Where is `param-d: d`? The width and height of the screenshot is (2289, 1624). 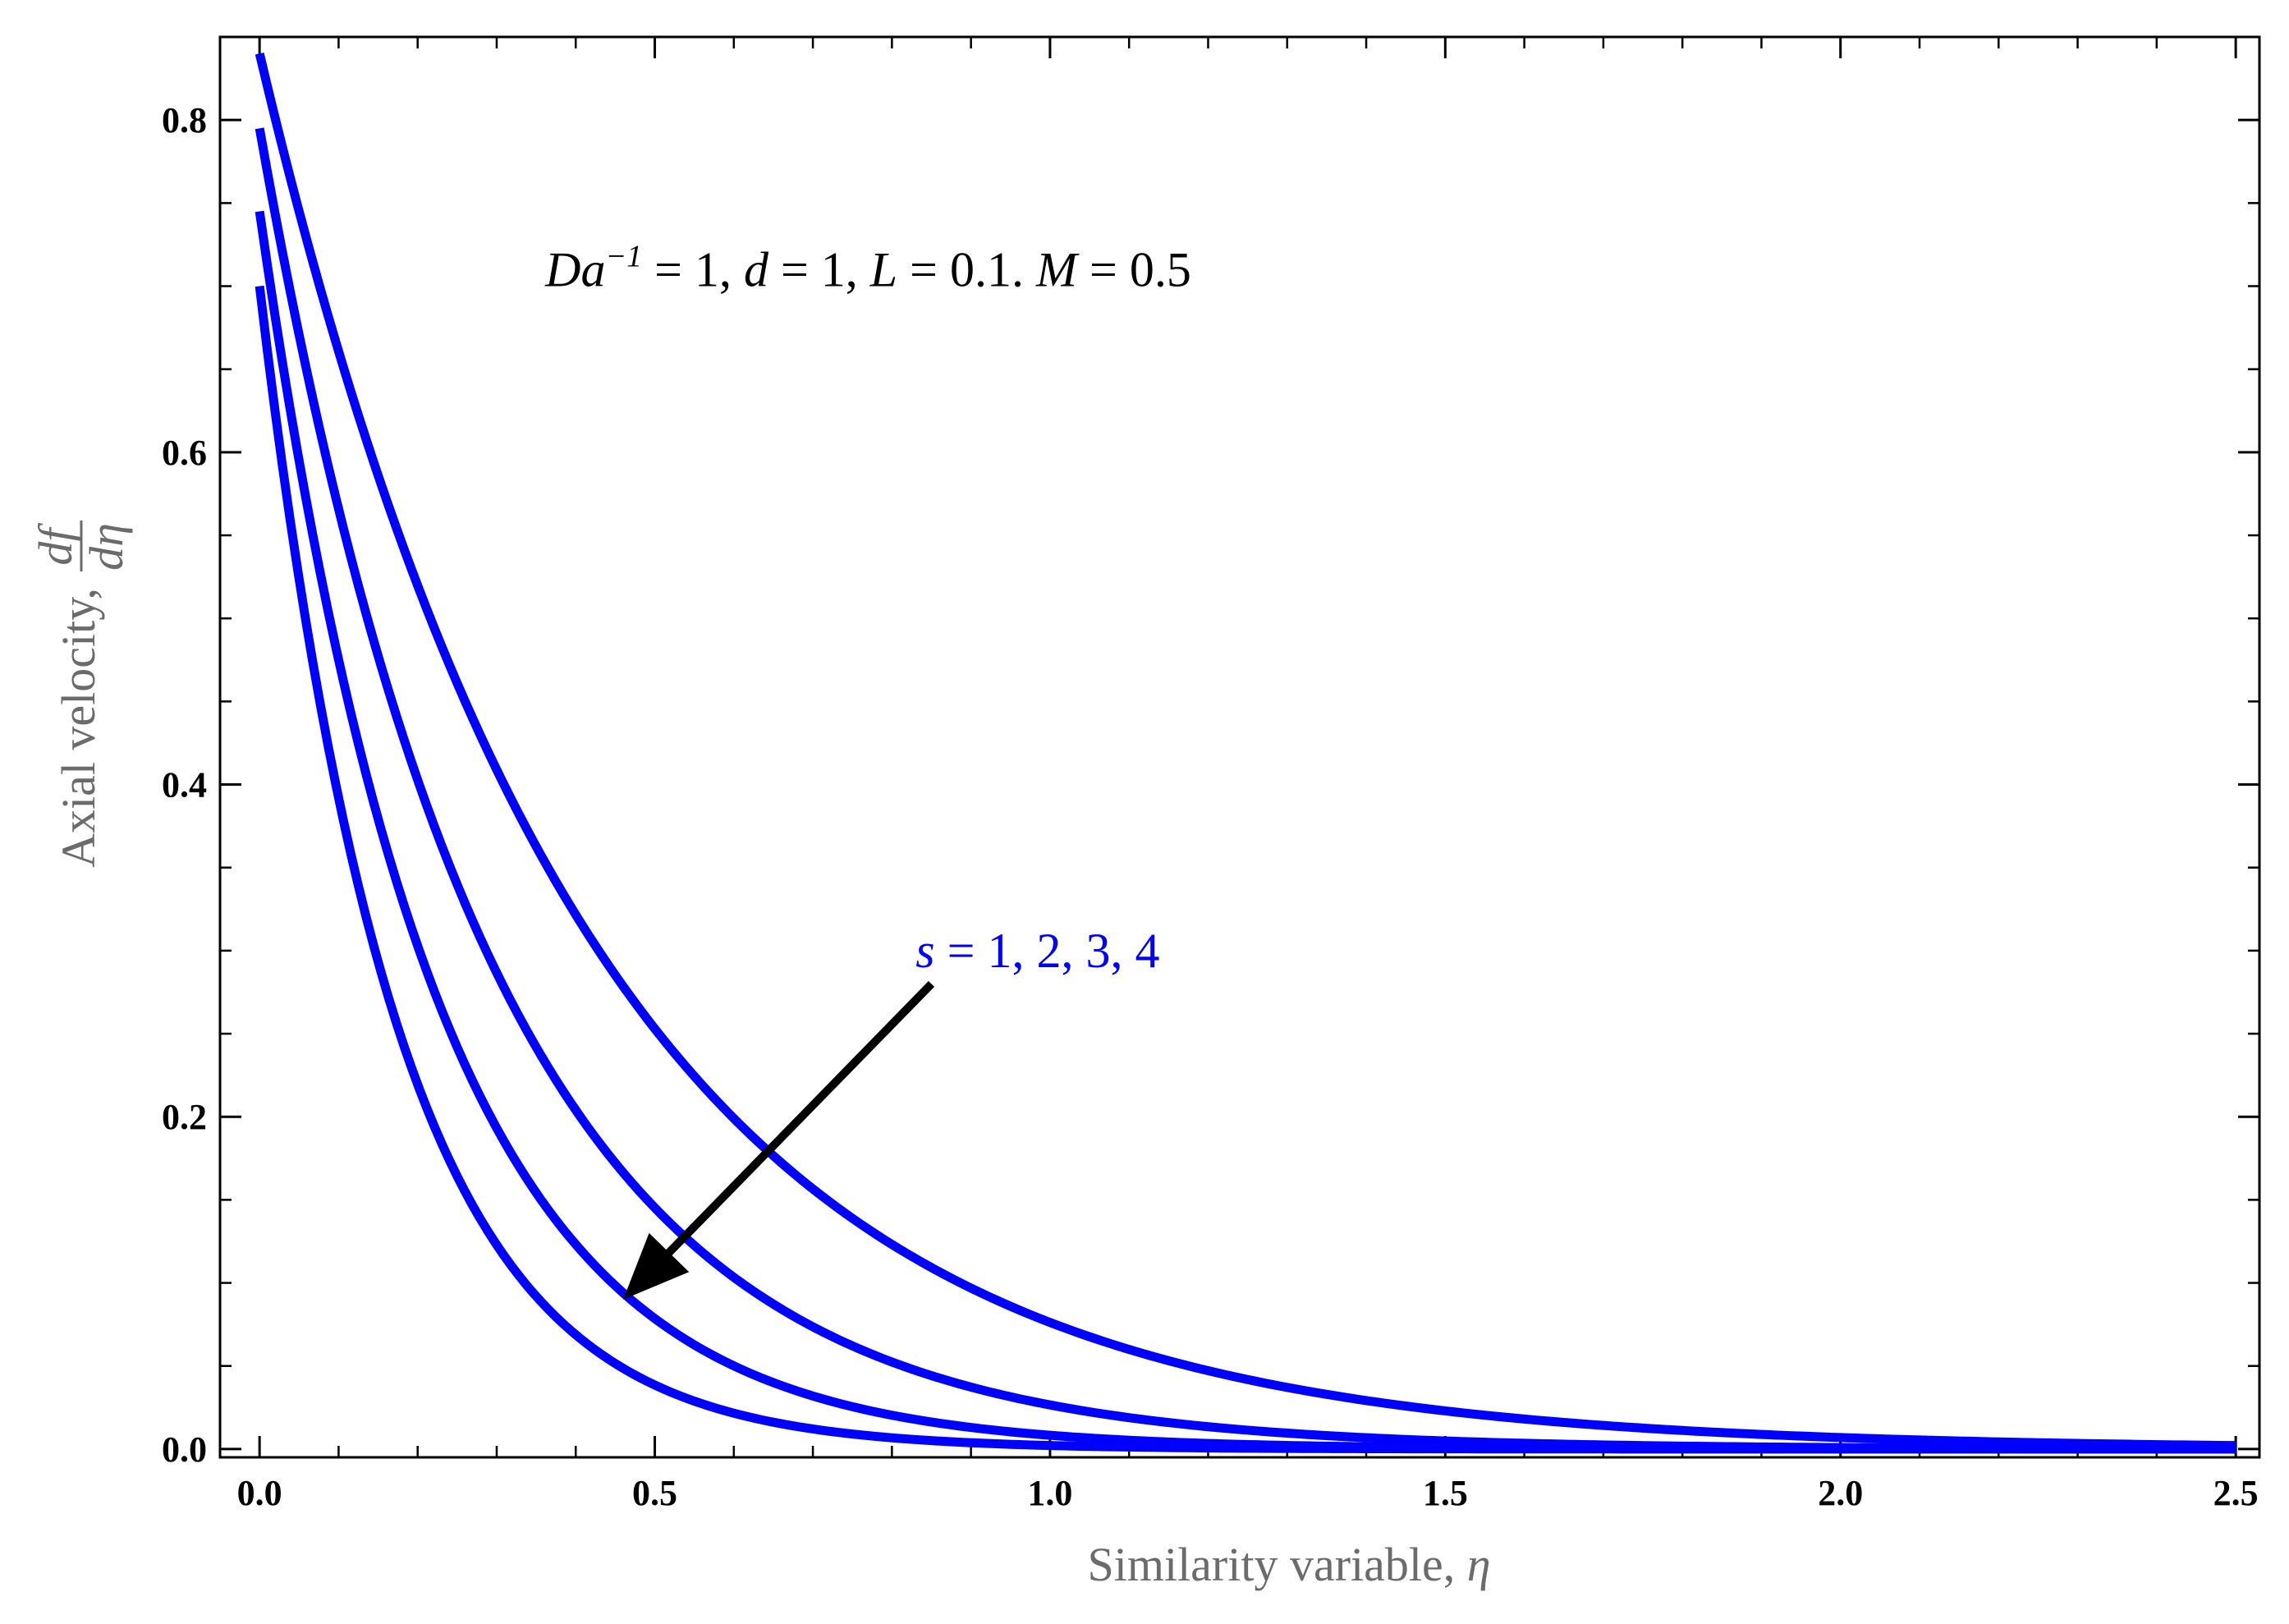
param-d: d is located at coordinates (757, 270).